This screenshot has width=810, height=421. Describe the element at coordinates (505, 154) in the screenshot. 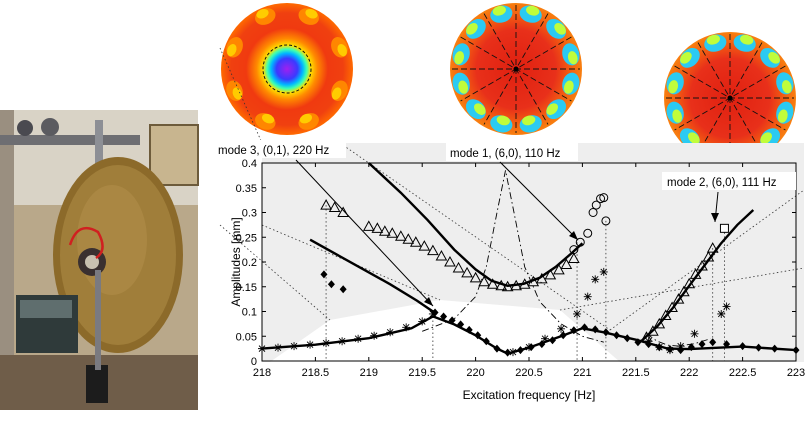

I see `annotation-mode1: mode 1, (6,0), 110 Hz` at that location.